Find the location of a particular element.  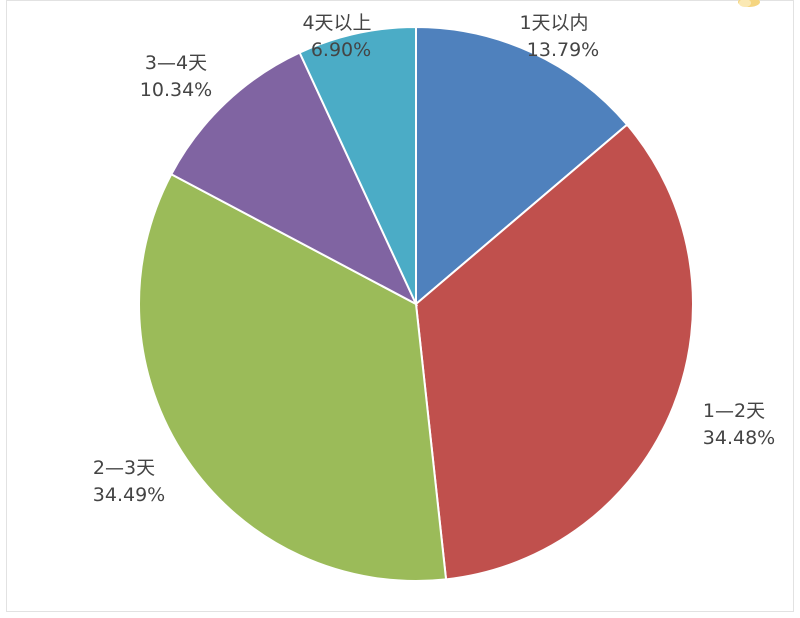

slice-value-2: 34.48% is located at coordinates (739, 438).